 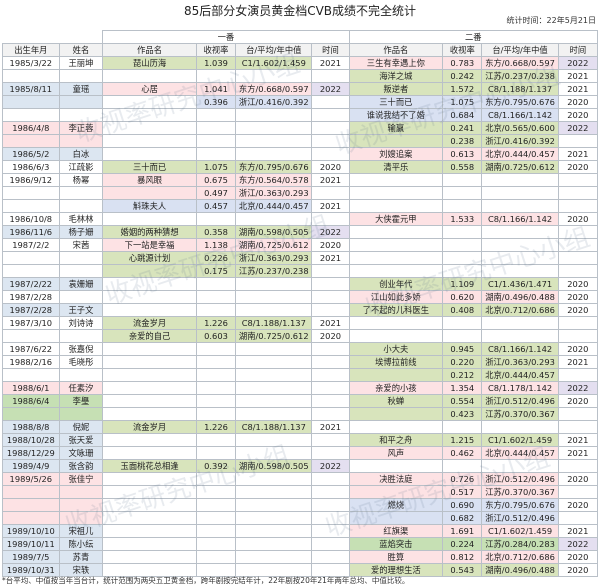 I want to click on avg-cell: C1/1.436/1.471, so click(x=520, y=284).